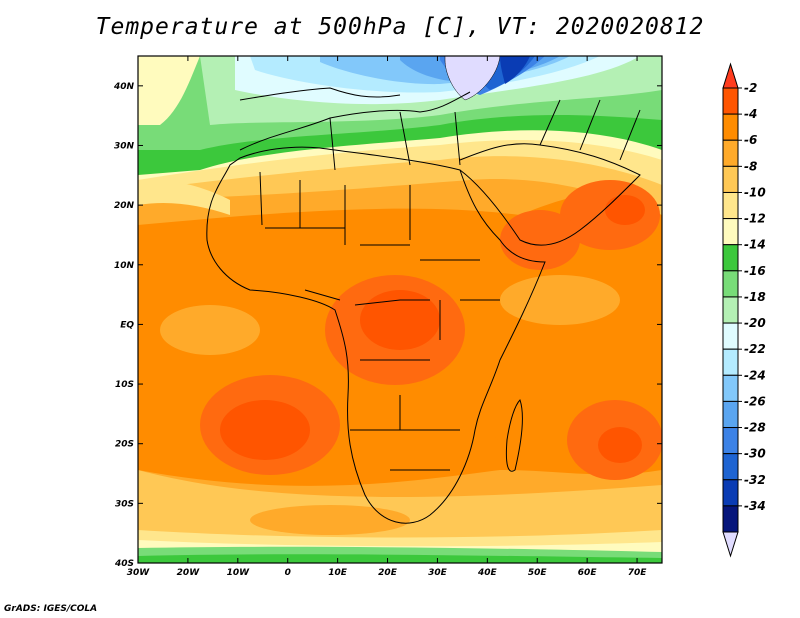  Describe the element at coordinates (124, 206) in the screenshot. I see `lat-tick-label: 20N` at that location.